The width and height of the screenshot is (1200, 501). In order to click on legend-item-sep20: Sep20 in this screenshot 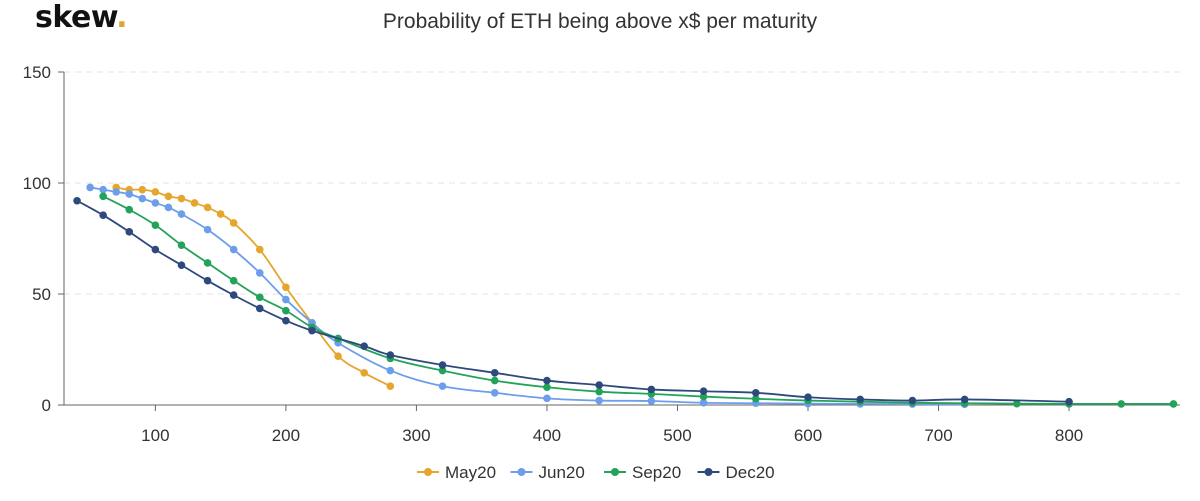, I will do `click(642, 472)`.